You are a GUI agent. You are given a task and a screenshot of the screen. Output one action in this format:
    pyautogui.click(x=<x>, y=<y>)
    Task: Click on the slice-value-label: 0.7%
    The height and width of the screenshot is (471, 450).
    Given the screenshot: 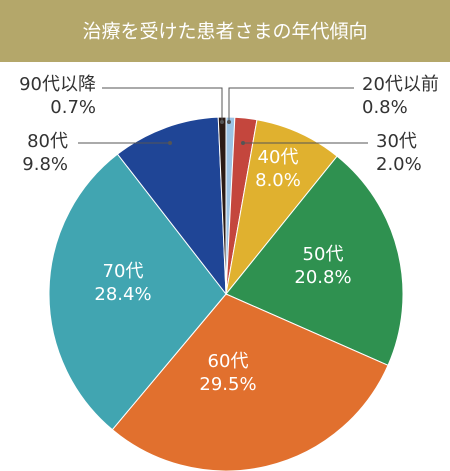 What is the action you would take?
    pyautogui.click(x=73, y=107)
    